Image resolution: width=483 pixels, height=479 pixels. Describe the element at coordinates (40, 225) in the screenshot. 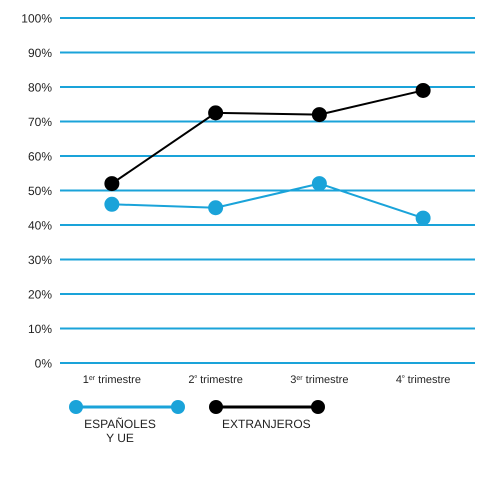

I see `y-tick-label: 40%` at that location.